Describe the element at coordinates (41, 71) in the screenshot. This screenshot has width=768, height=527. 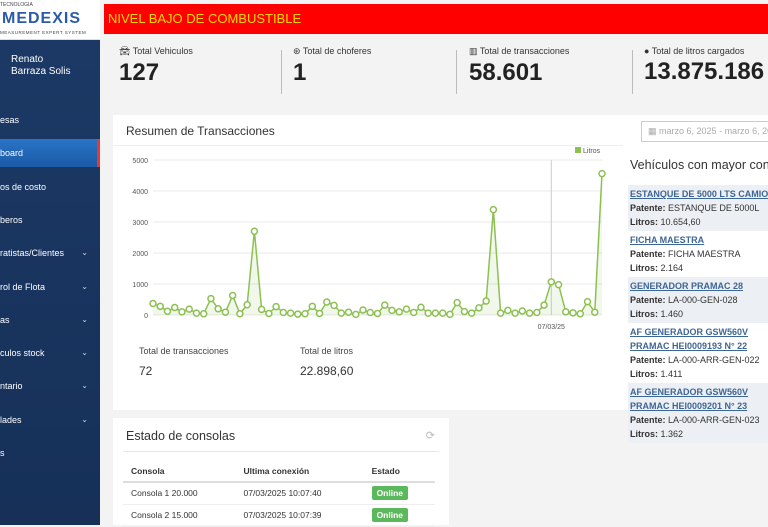
I see `user-last-name: Barraza Solis` at that location.